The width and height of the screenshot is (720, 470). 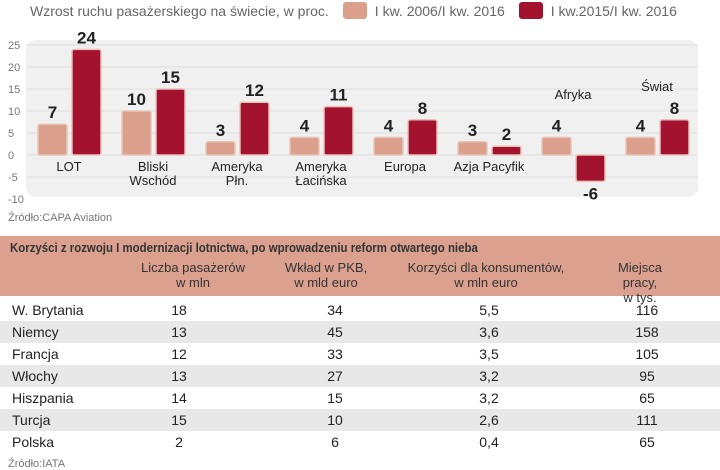 I want to click on table-row: Turcja 15 10 2,6 111, so click(x=360, y=420).